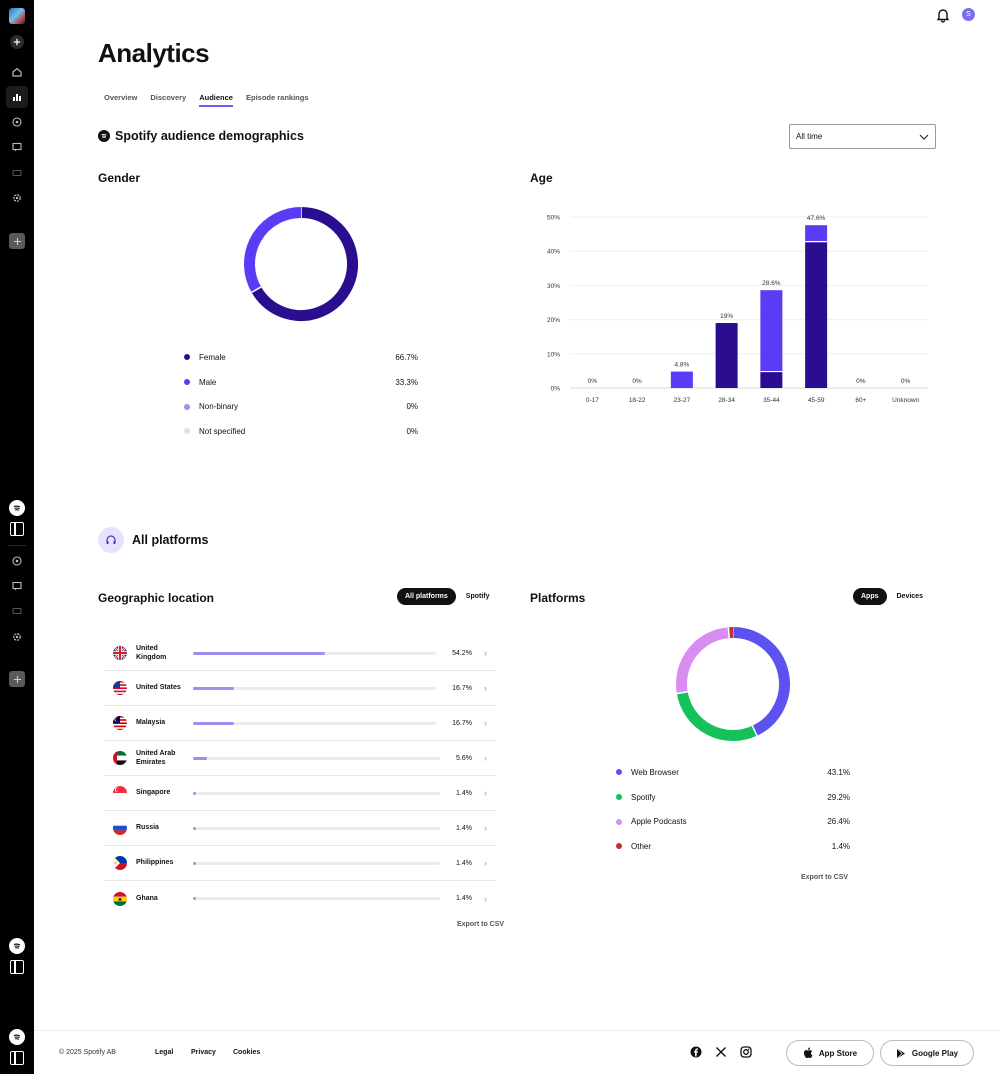 This screenshot has height=1074, width=1000. I want to click on geo-row: Philippines 1.4% ›, so click(300, 863).